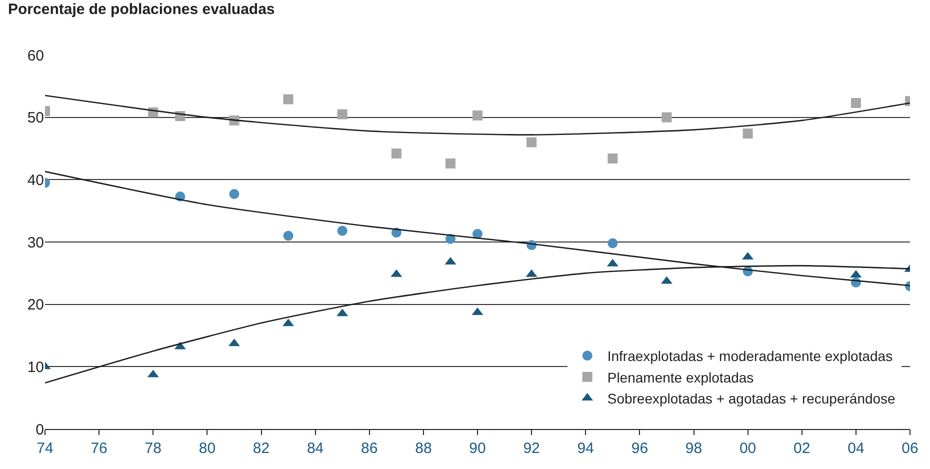 The height and width of the screenshot is (469, 930). What do you see at coordinates (477, 448) in the screenshot?
I see `x-tick-label: 90` at bounding box center [477, 448].